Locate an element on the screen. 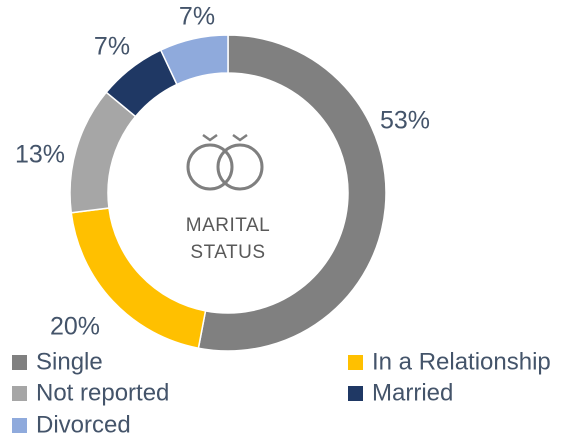 This screenshot has height=441, width=579. value-label: 20% is located at coordinates (75, 327).